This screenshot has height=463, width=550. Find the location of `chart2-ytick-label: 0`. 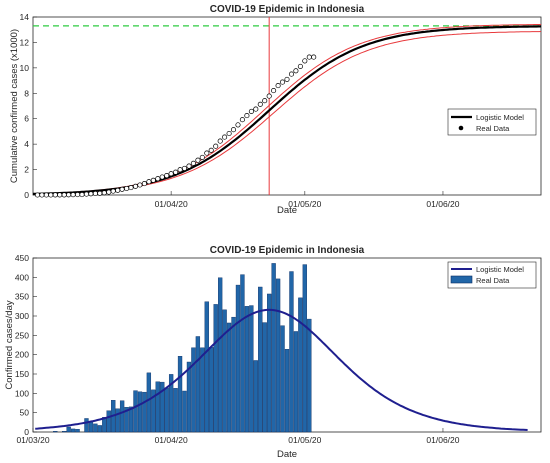

chart2-ytick-label: 0 is located at coordinates (26, 432).